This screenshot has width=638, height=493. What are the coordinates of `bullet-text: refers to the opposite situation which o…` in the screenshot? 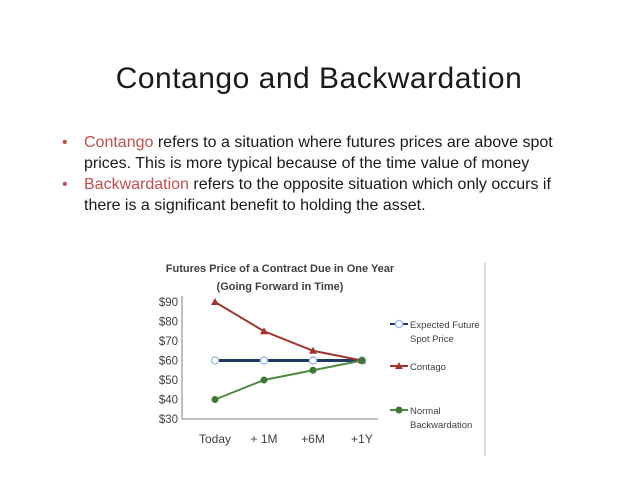 It's located at (317, 195).